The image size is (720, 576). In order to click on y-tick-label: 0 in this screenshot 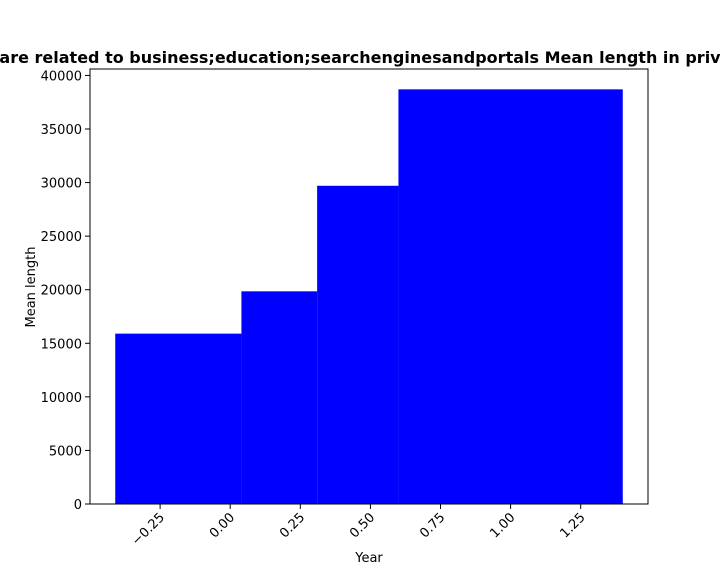, I will do `click(78, 505)`.